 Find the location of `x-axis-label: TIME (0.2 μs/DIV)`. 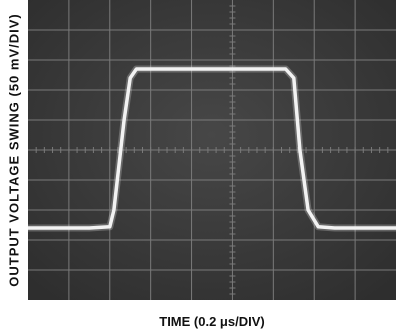

x-axis-label: TIME (0.2 μs/DIV) is located at coordinates (212, 321).